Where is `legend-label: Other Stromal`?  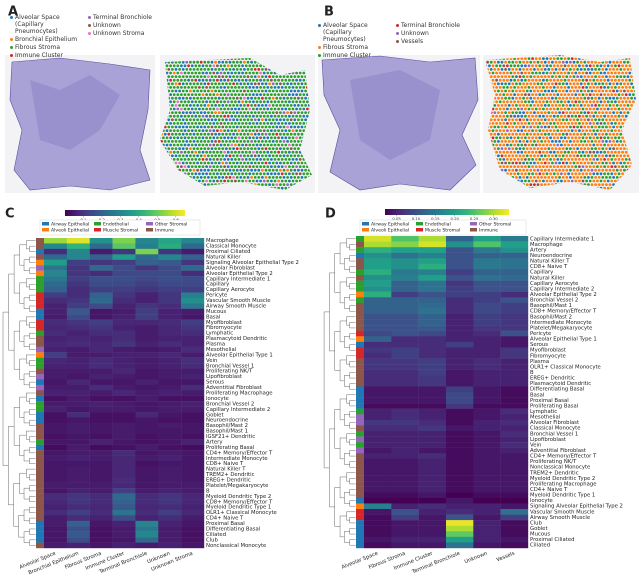 legend-label: Other Stromal is located at coordinates (171, 224).